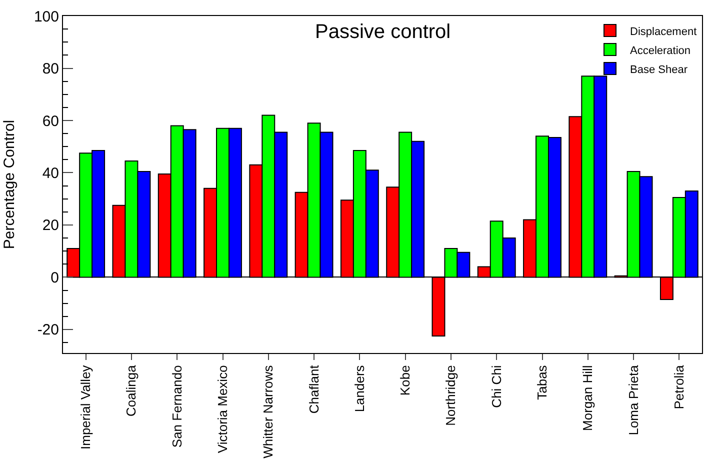 The image size is (711, 468). Describe the element at coordinates (54, 277) in the screenshot. I see `y-tick-label: 0` at that location.